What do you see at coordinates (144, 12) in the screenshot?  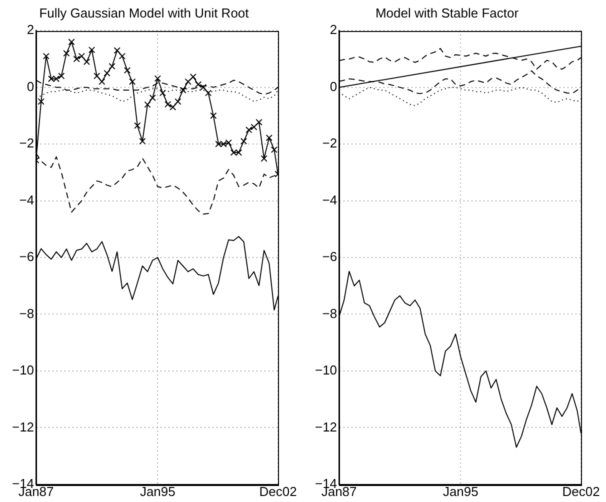 I see `chart-title: Fully Gaussian Model with Unit Root` at bounding box center [144, 12].